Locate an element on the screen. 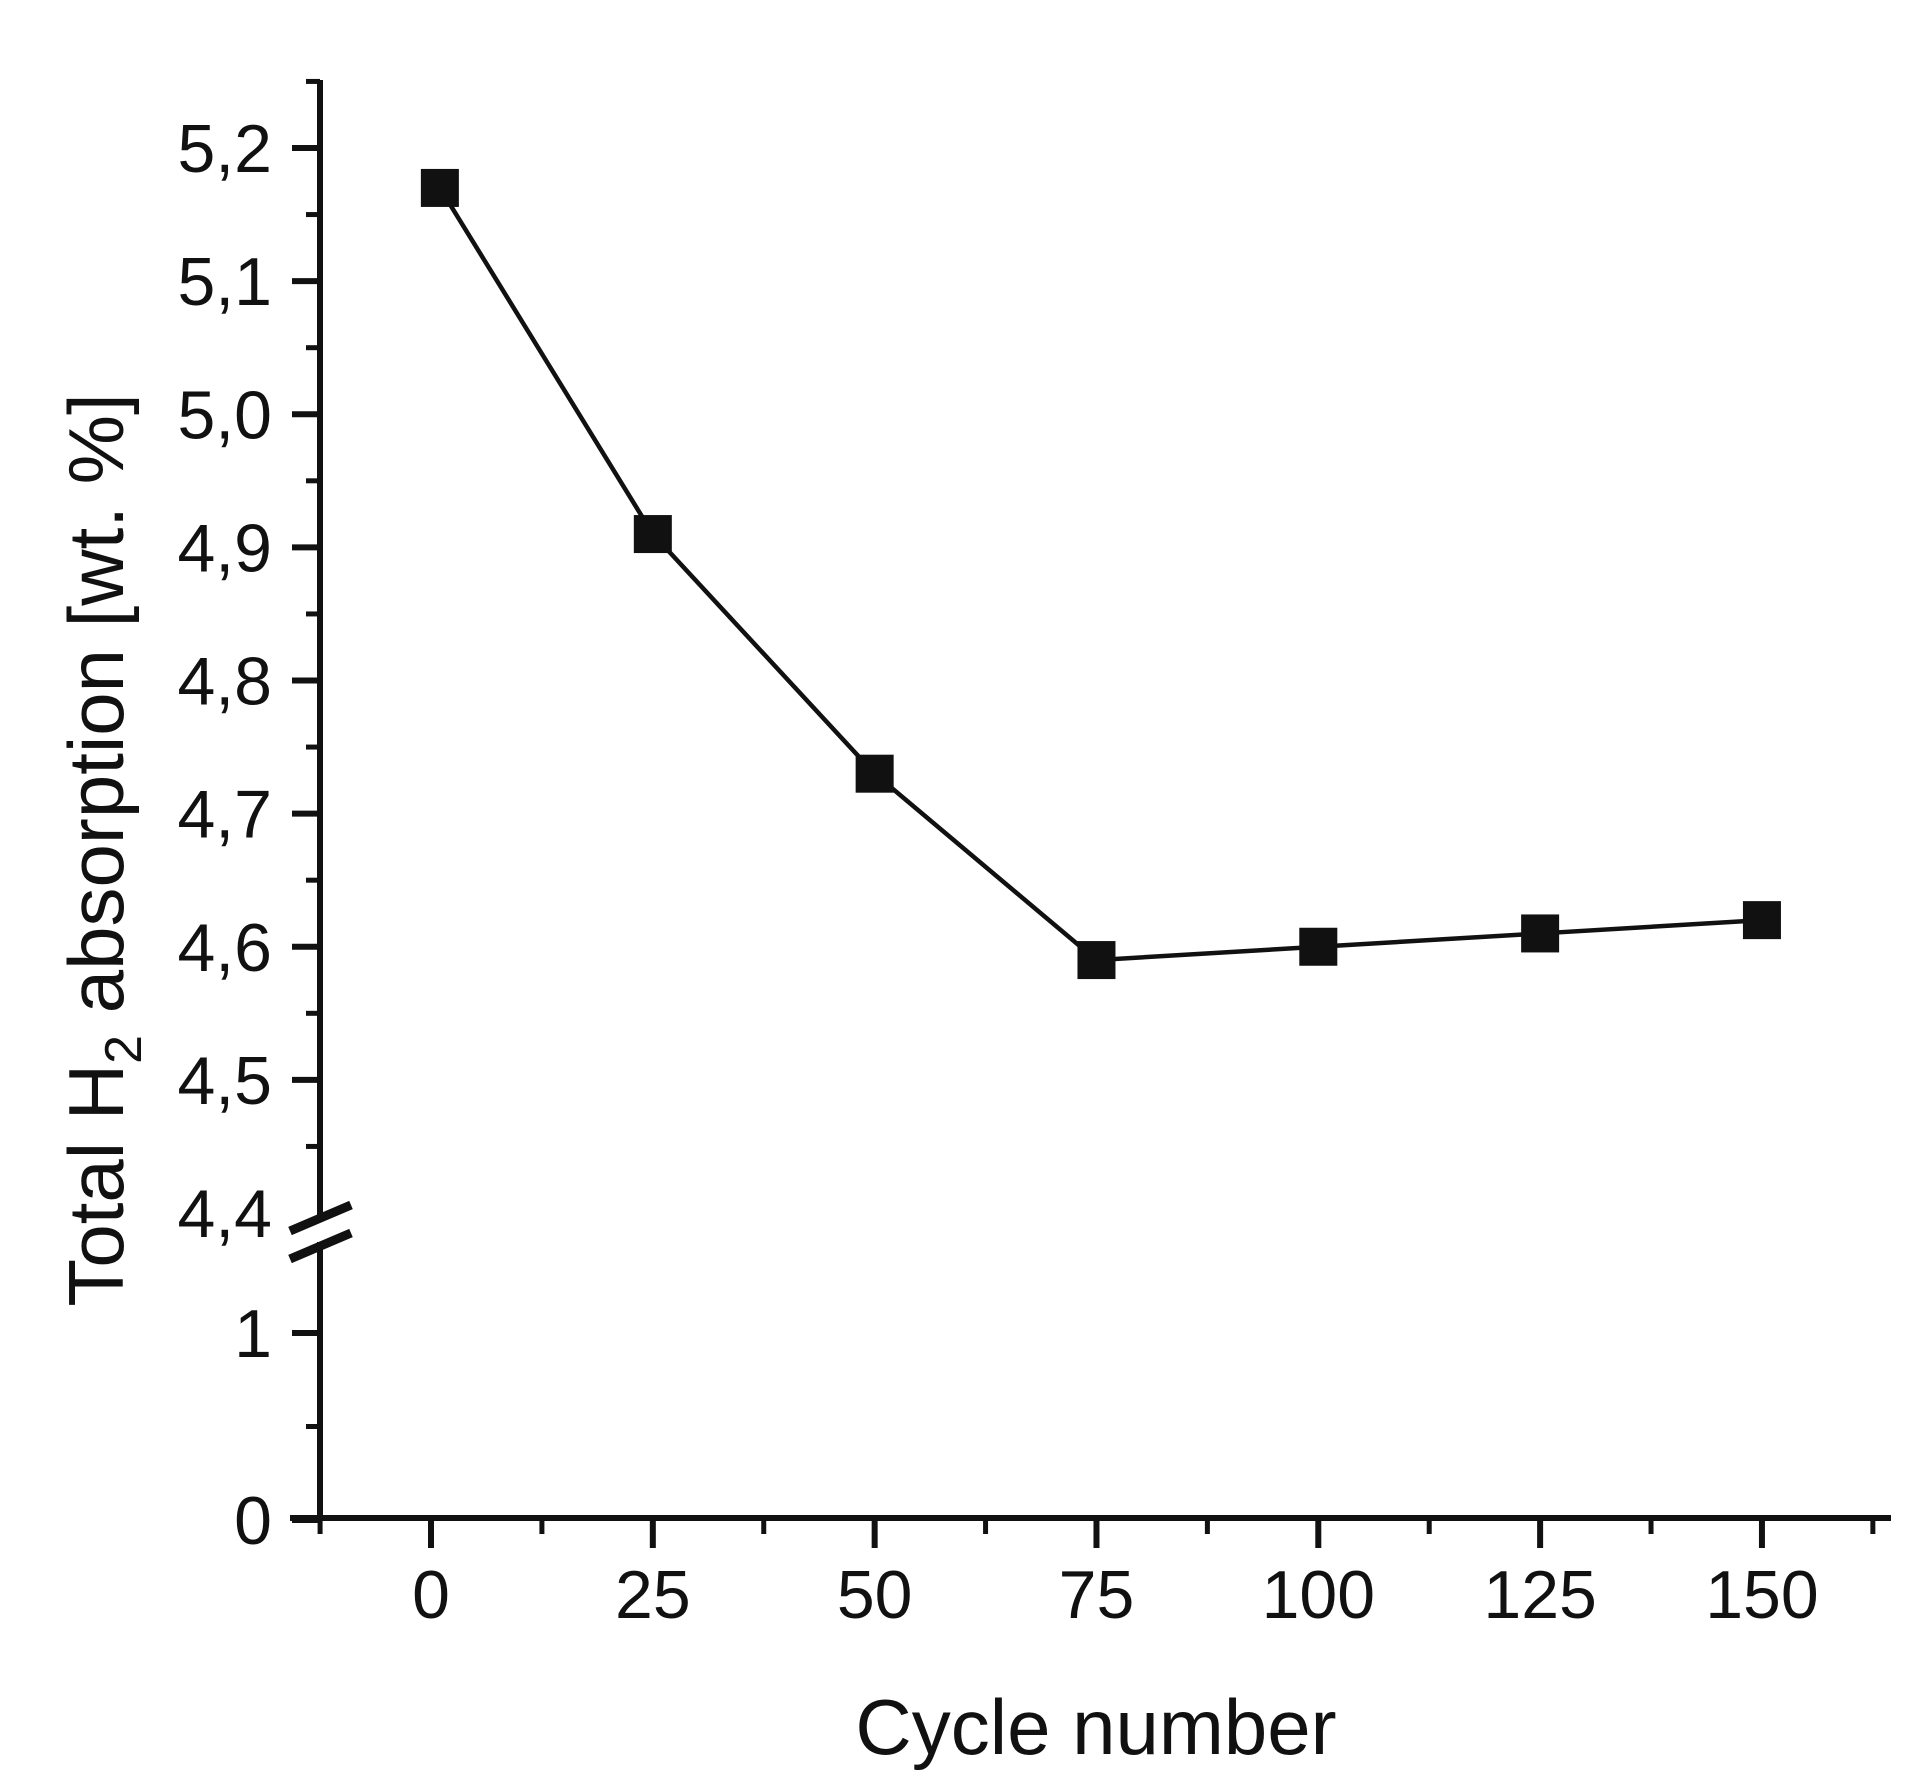  x-tick-label: 50 is located at coordinates (875, 1595).